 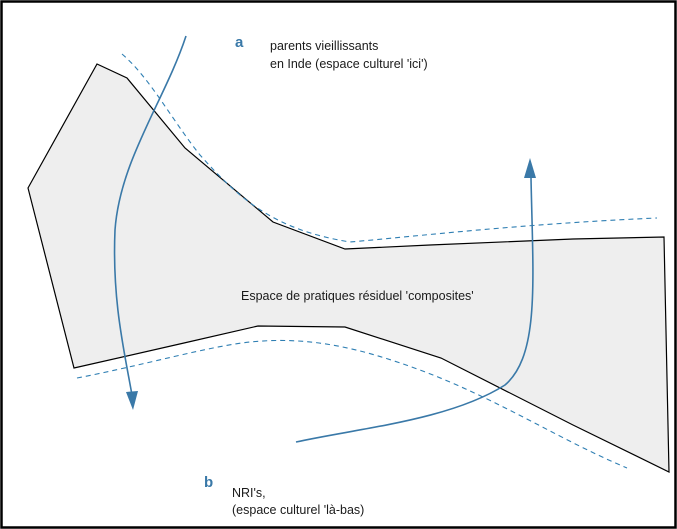 I want to click on label-a-line2: en Inde (espace culturel 'ici'), so click(x=349, y=64).